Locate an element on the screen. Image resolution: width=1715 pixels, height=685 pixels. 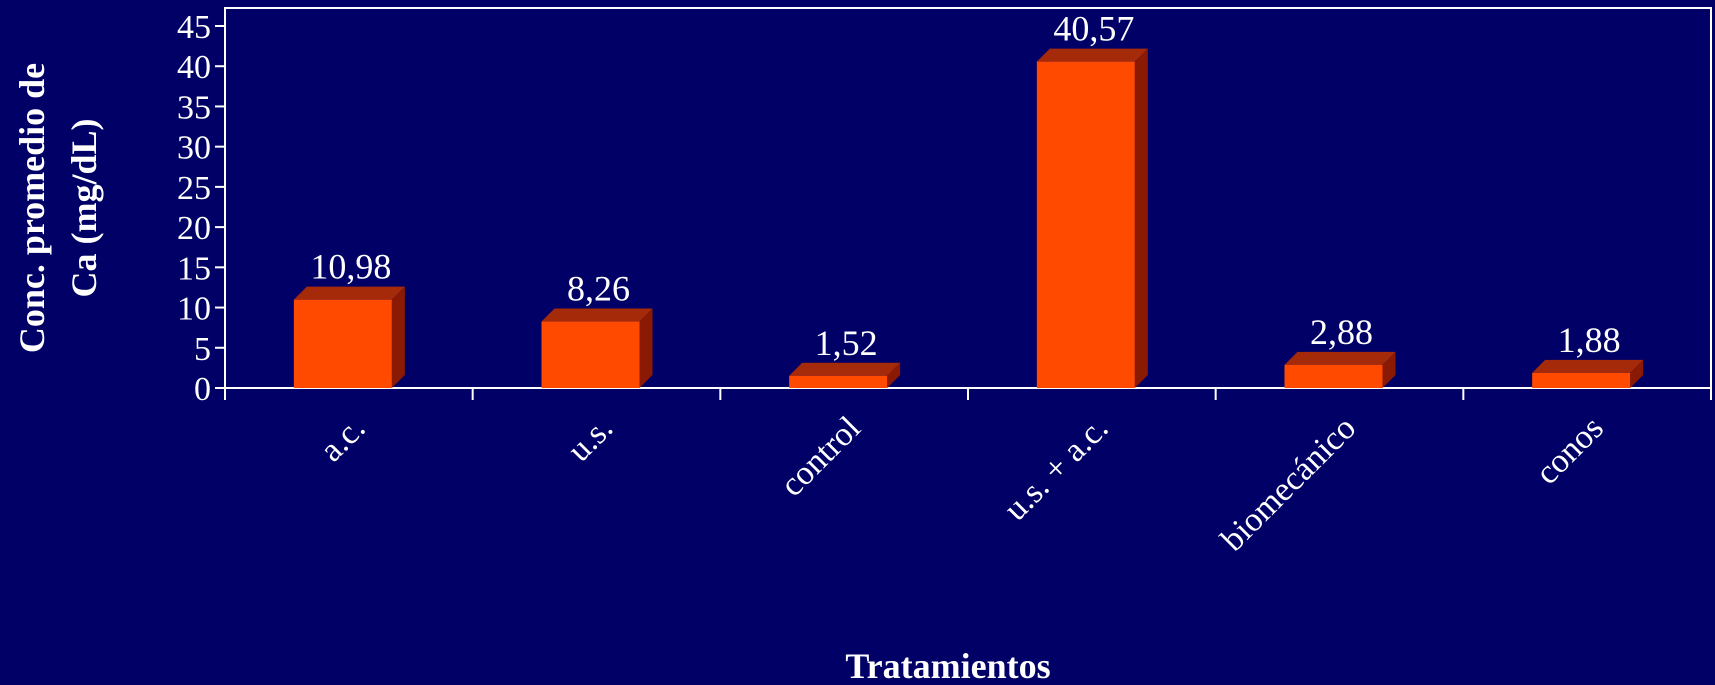
category-label: conos is located at coordinates (1570, 450).